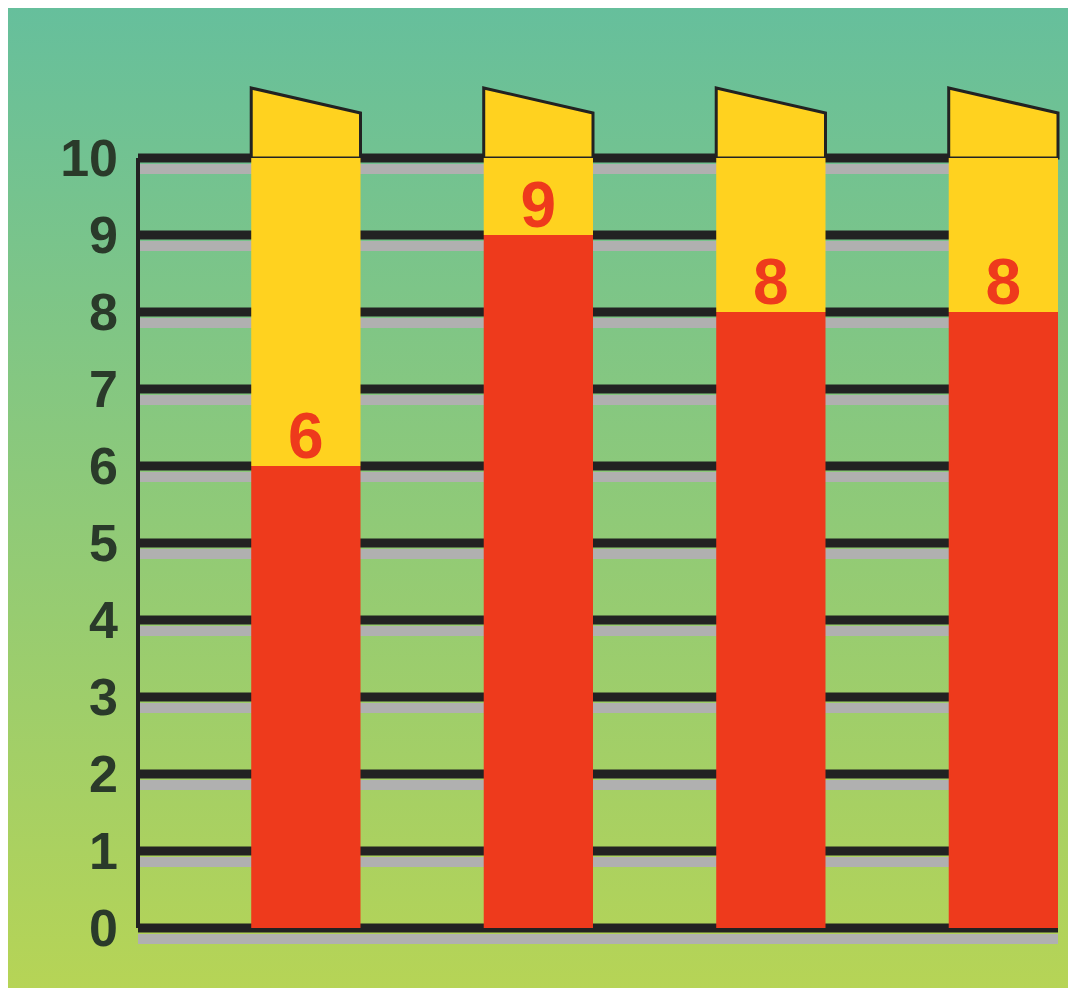  I want to click on y-tick-label: 0, so click(103, 928).